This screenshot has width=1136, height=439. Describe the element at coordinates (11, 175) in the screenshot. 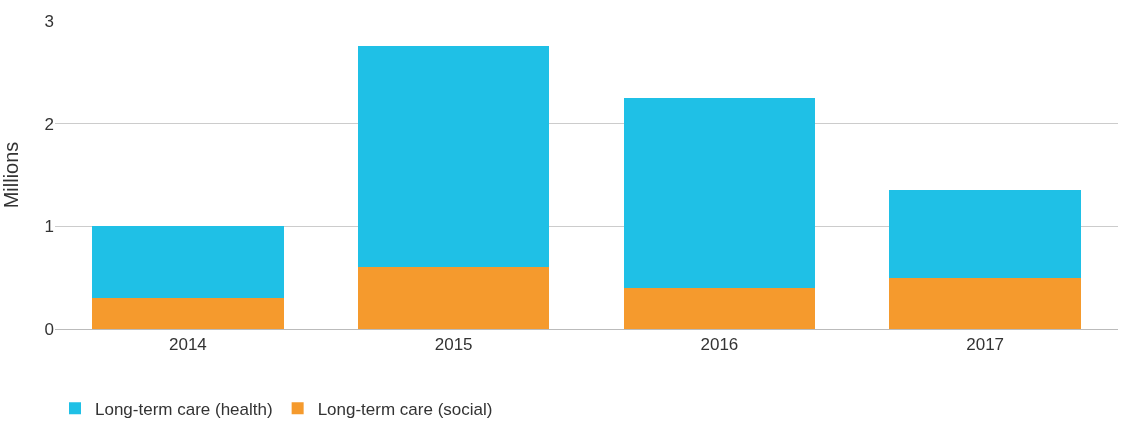

I see `y-axis-title: Millions` at that location.